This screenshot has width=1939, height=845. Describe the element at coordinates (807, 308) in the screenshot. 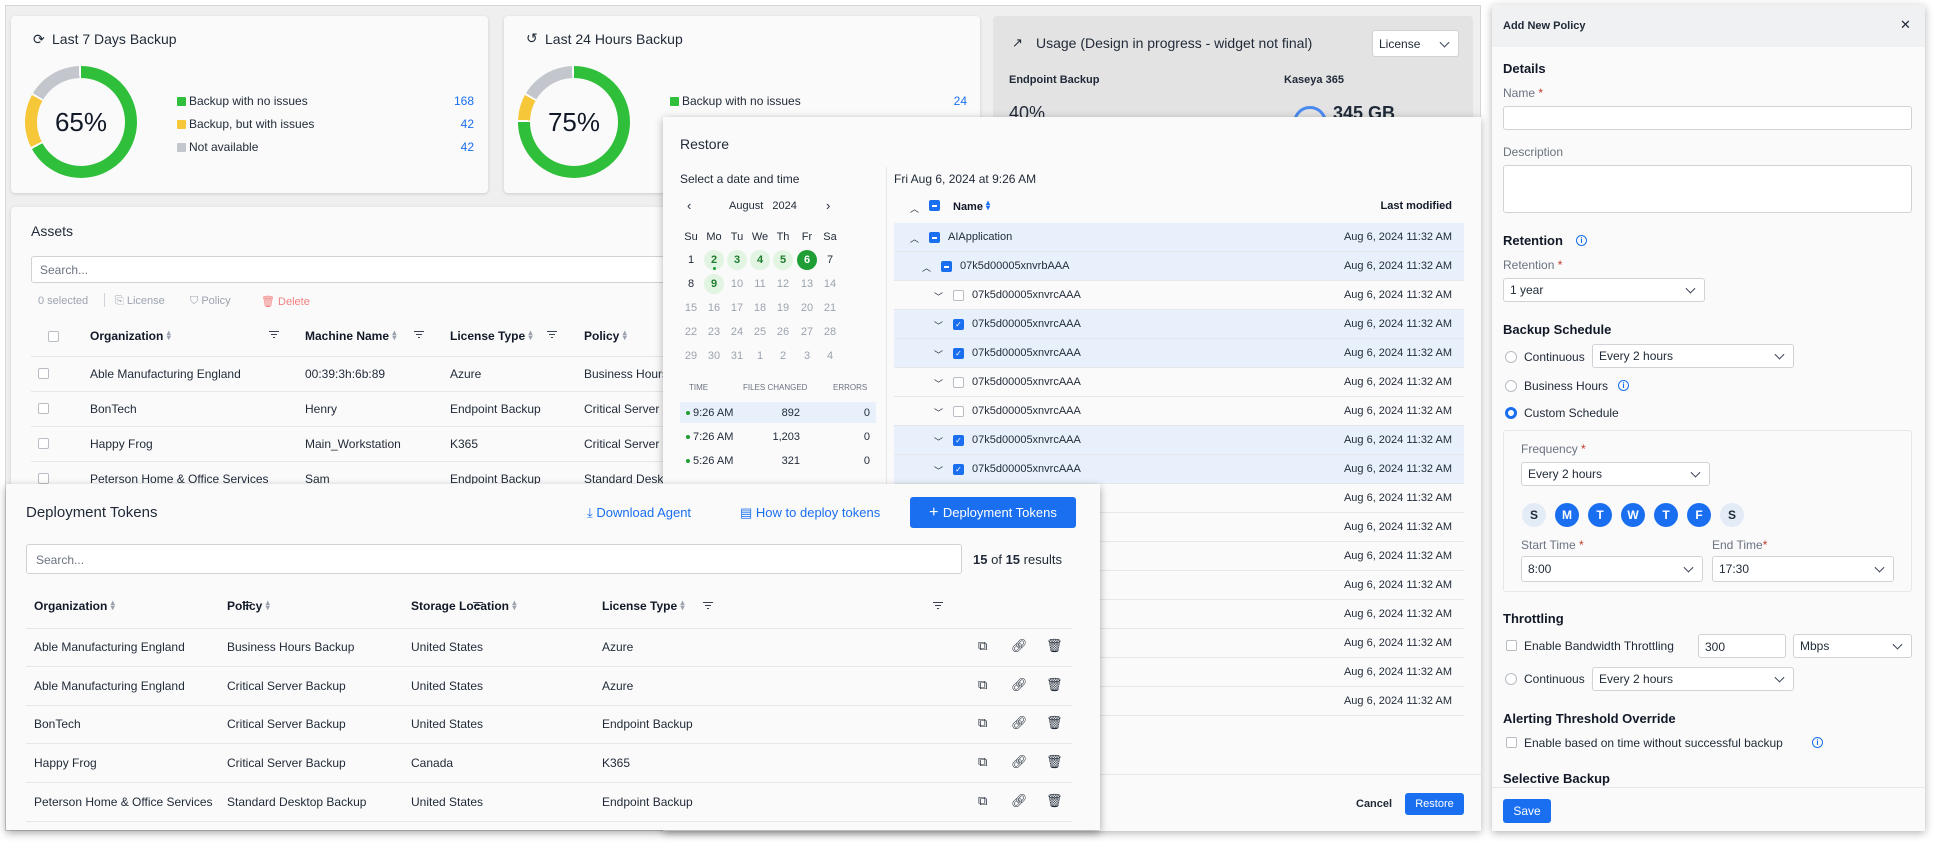

I see `calendar-day: 20` at that location.